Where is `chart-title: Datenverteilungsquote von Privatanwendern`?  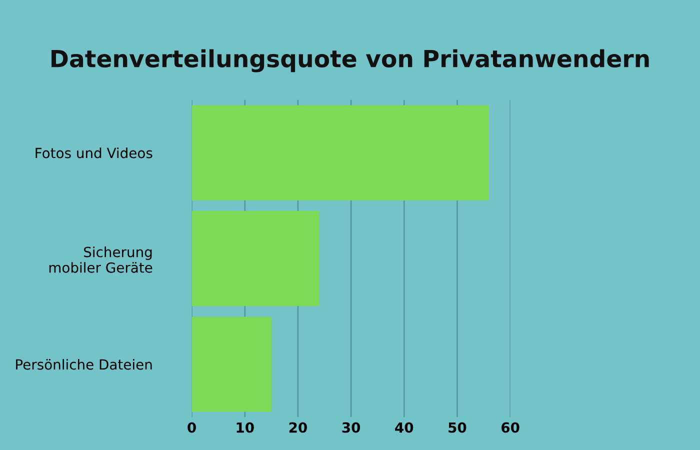 chart-title: Datenverteilungsquote von Privatanwendern is located at coordinates (350, 60).